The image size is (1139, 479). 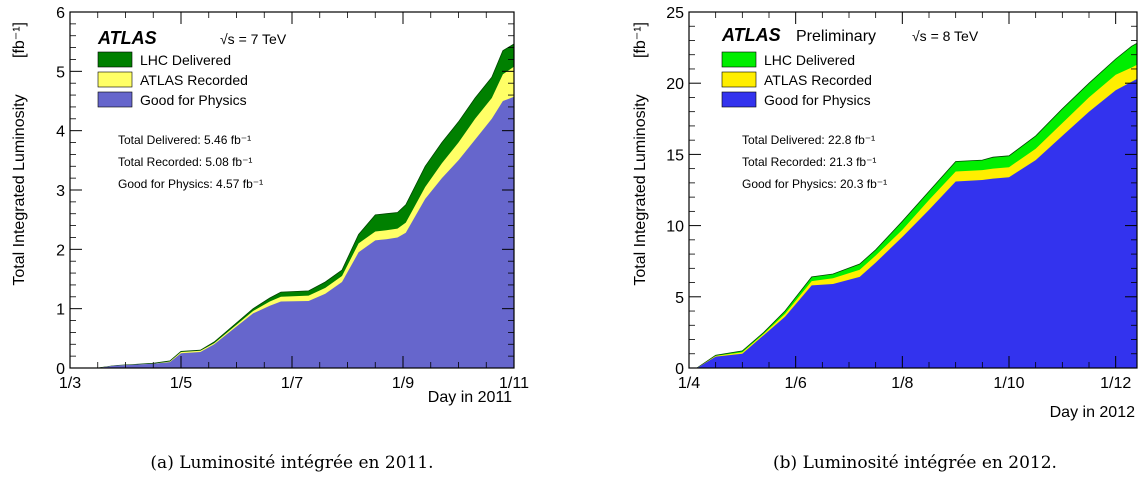 What do you see at coordinates (836, 36) in the screenshot?
I see `preliminary-label-2012: Preliminary` at bounding box center [836, 36].